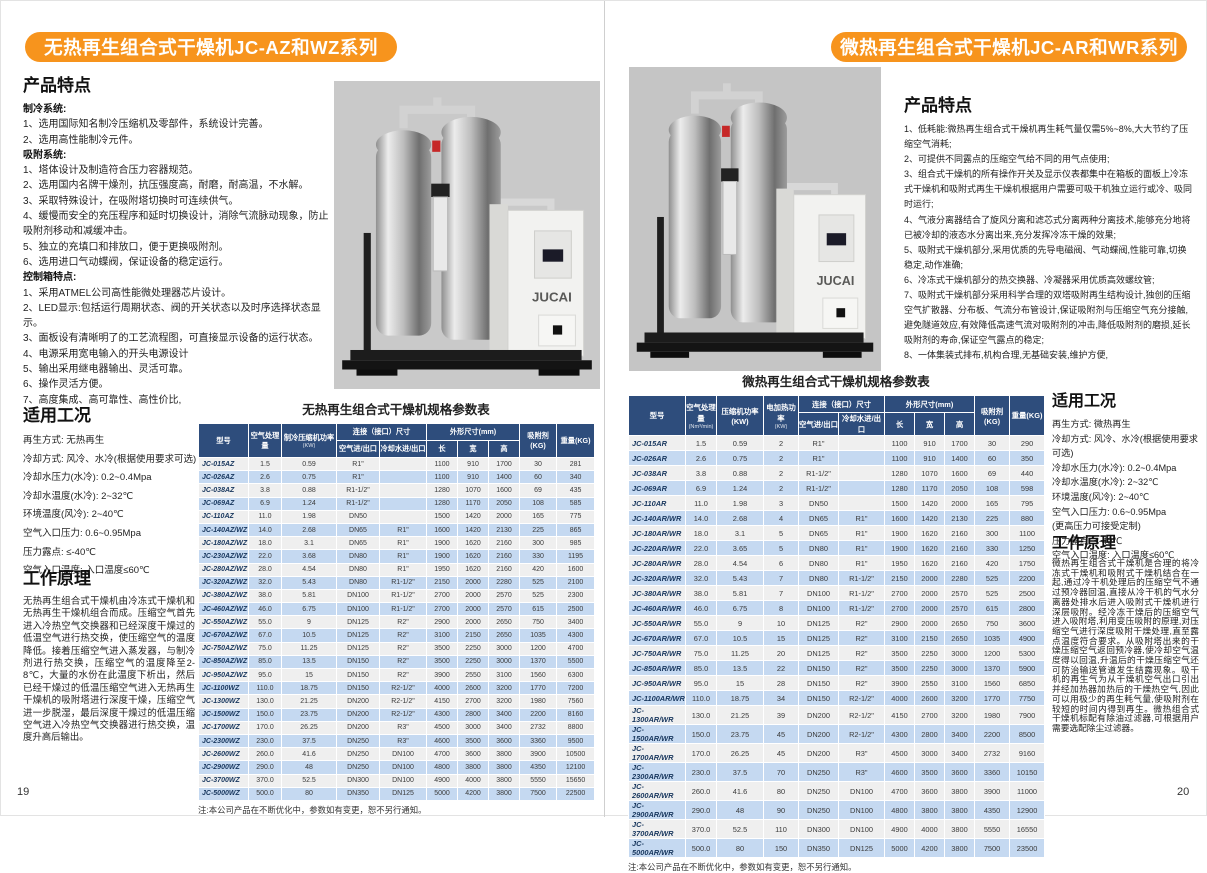  Describe the element at coordinates (900, 791) in the screenshot. I see `value-cell: 4700` at that location.